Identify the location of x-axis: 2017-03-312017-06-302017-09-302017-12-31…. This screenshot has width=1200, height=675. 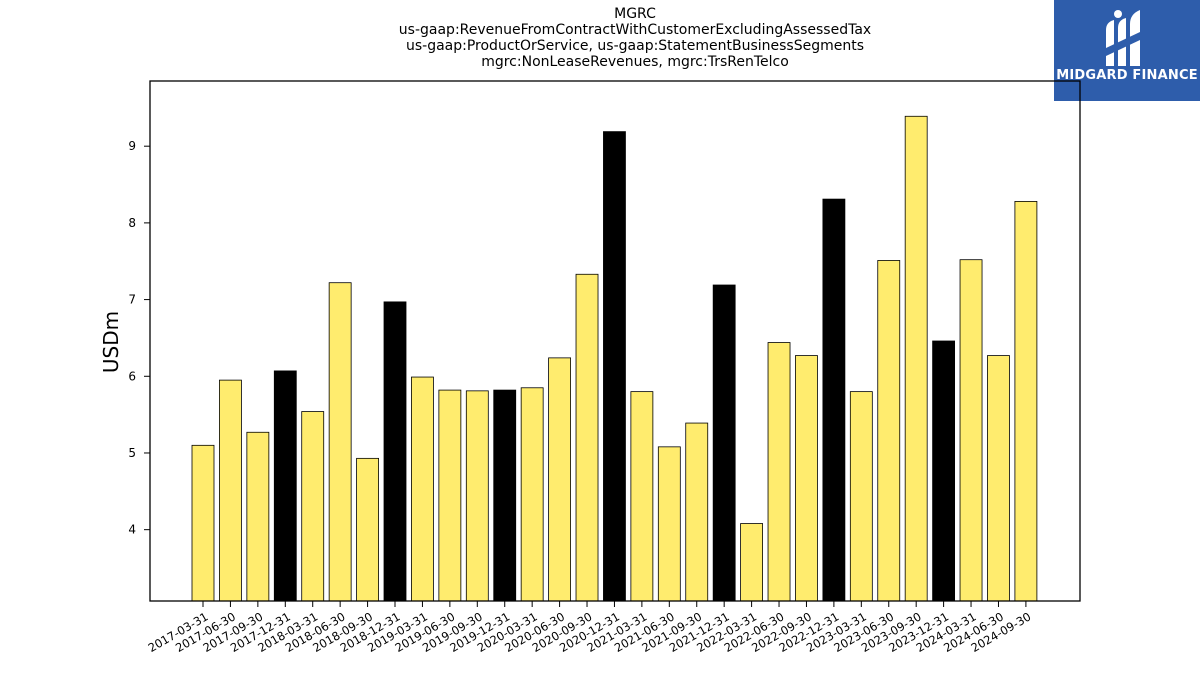
(589, 628).